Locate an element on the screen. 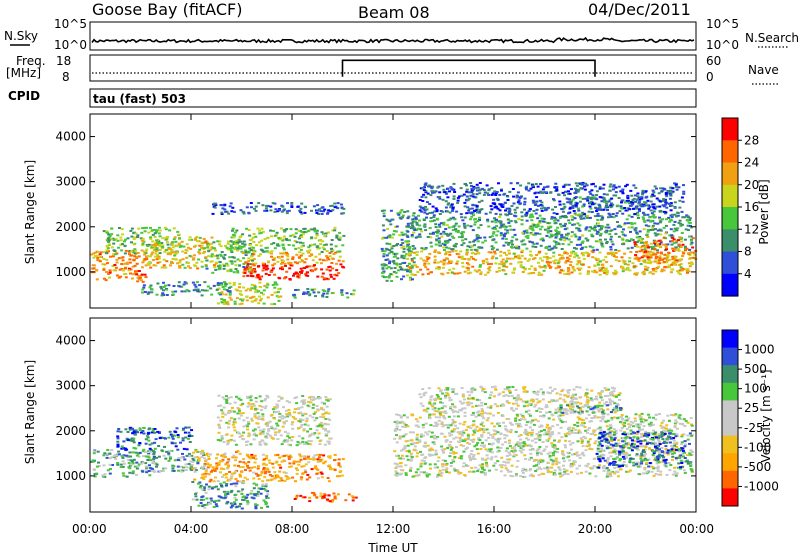 The width and height of the screenshot is (800, 558). colorbar-swatch is located at coordinates (730, 240).